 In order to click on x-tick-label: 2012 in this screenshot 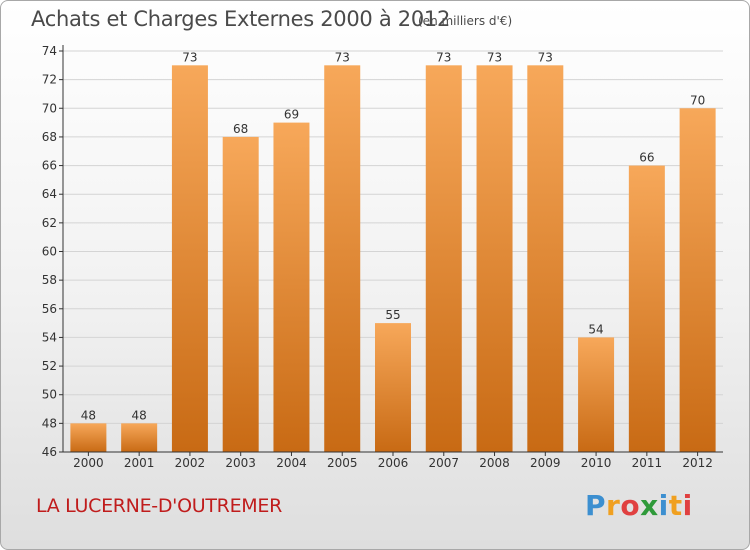, I will do `click(697, 463)`.